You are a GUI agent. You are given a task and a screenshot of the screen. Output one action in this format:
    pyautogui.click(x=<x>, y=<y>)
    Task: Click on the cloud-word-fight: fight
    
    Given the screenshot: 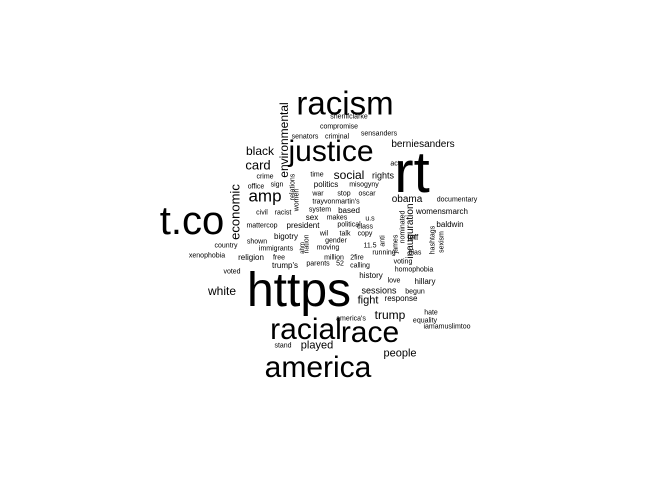 What is the action you would take?
    pyautogui.click(x=368, y=300)
    